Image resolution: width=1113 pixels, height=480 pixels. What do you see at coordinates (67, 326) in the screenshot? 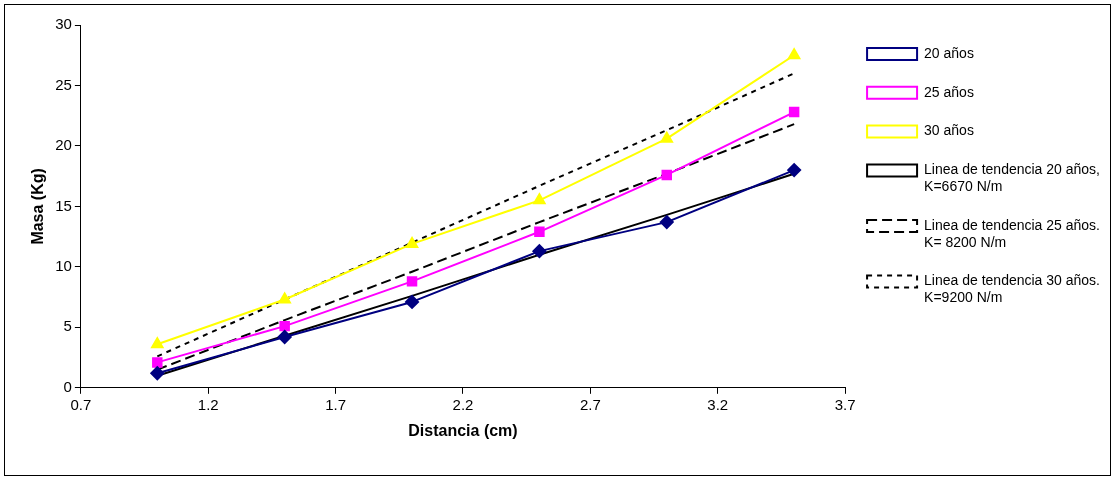
I see `y-tick-label: 5` at bounding box center [67, 326].